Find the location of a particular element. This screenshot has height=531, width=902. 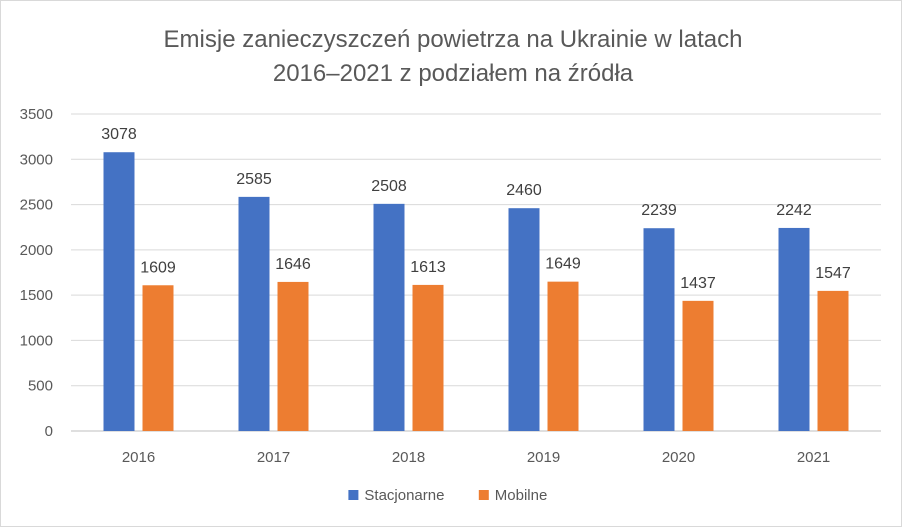

bar-stacjonarne-2017 is located at coordinates (254, 313).